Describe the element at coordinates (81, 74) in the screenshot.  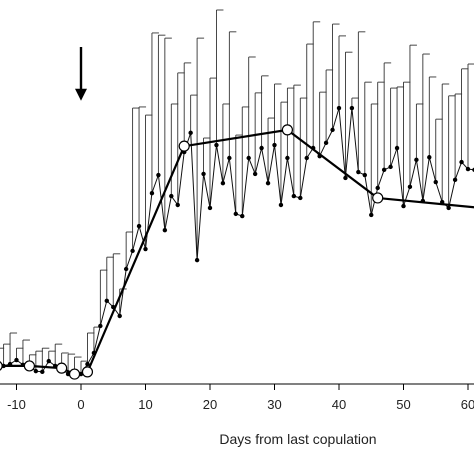
I see `arrow-annotation` at that location.